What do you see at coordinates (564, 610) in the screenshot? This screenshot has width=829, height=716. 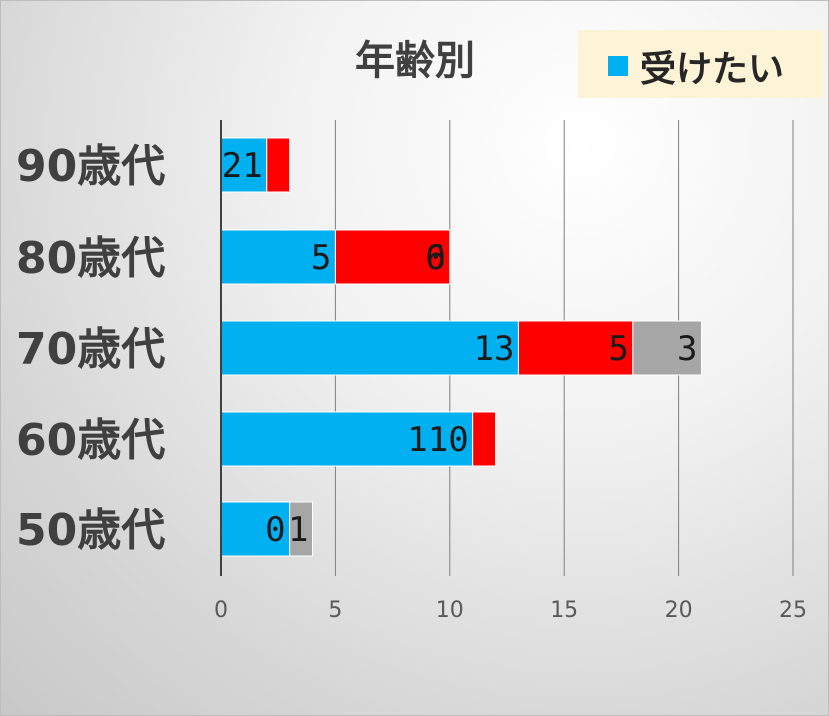 I see `x-tick-label: 15` at bounding box center [564, 610].